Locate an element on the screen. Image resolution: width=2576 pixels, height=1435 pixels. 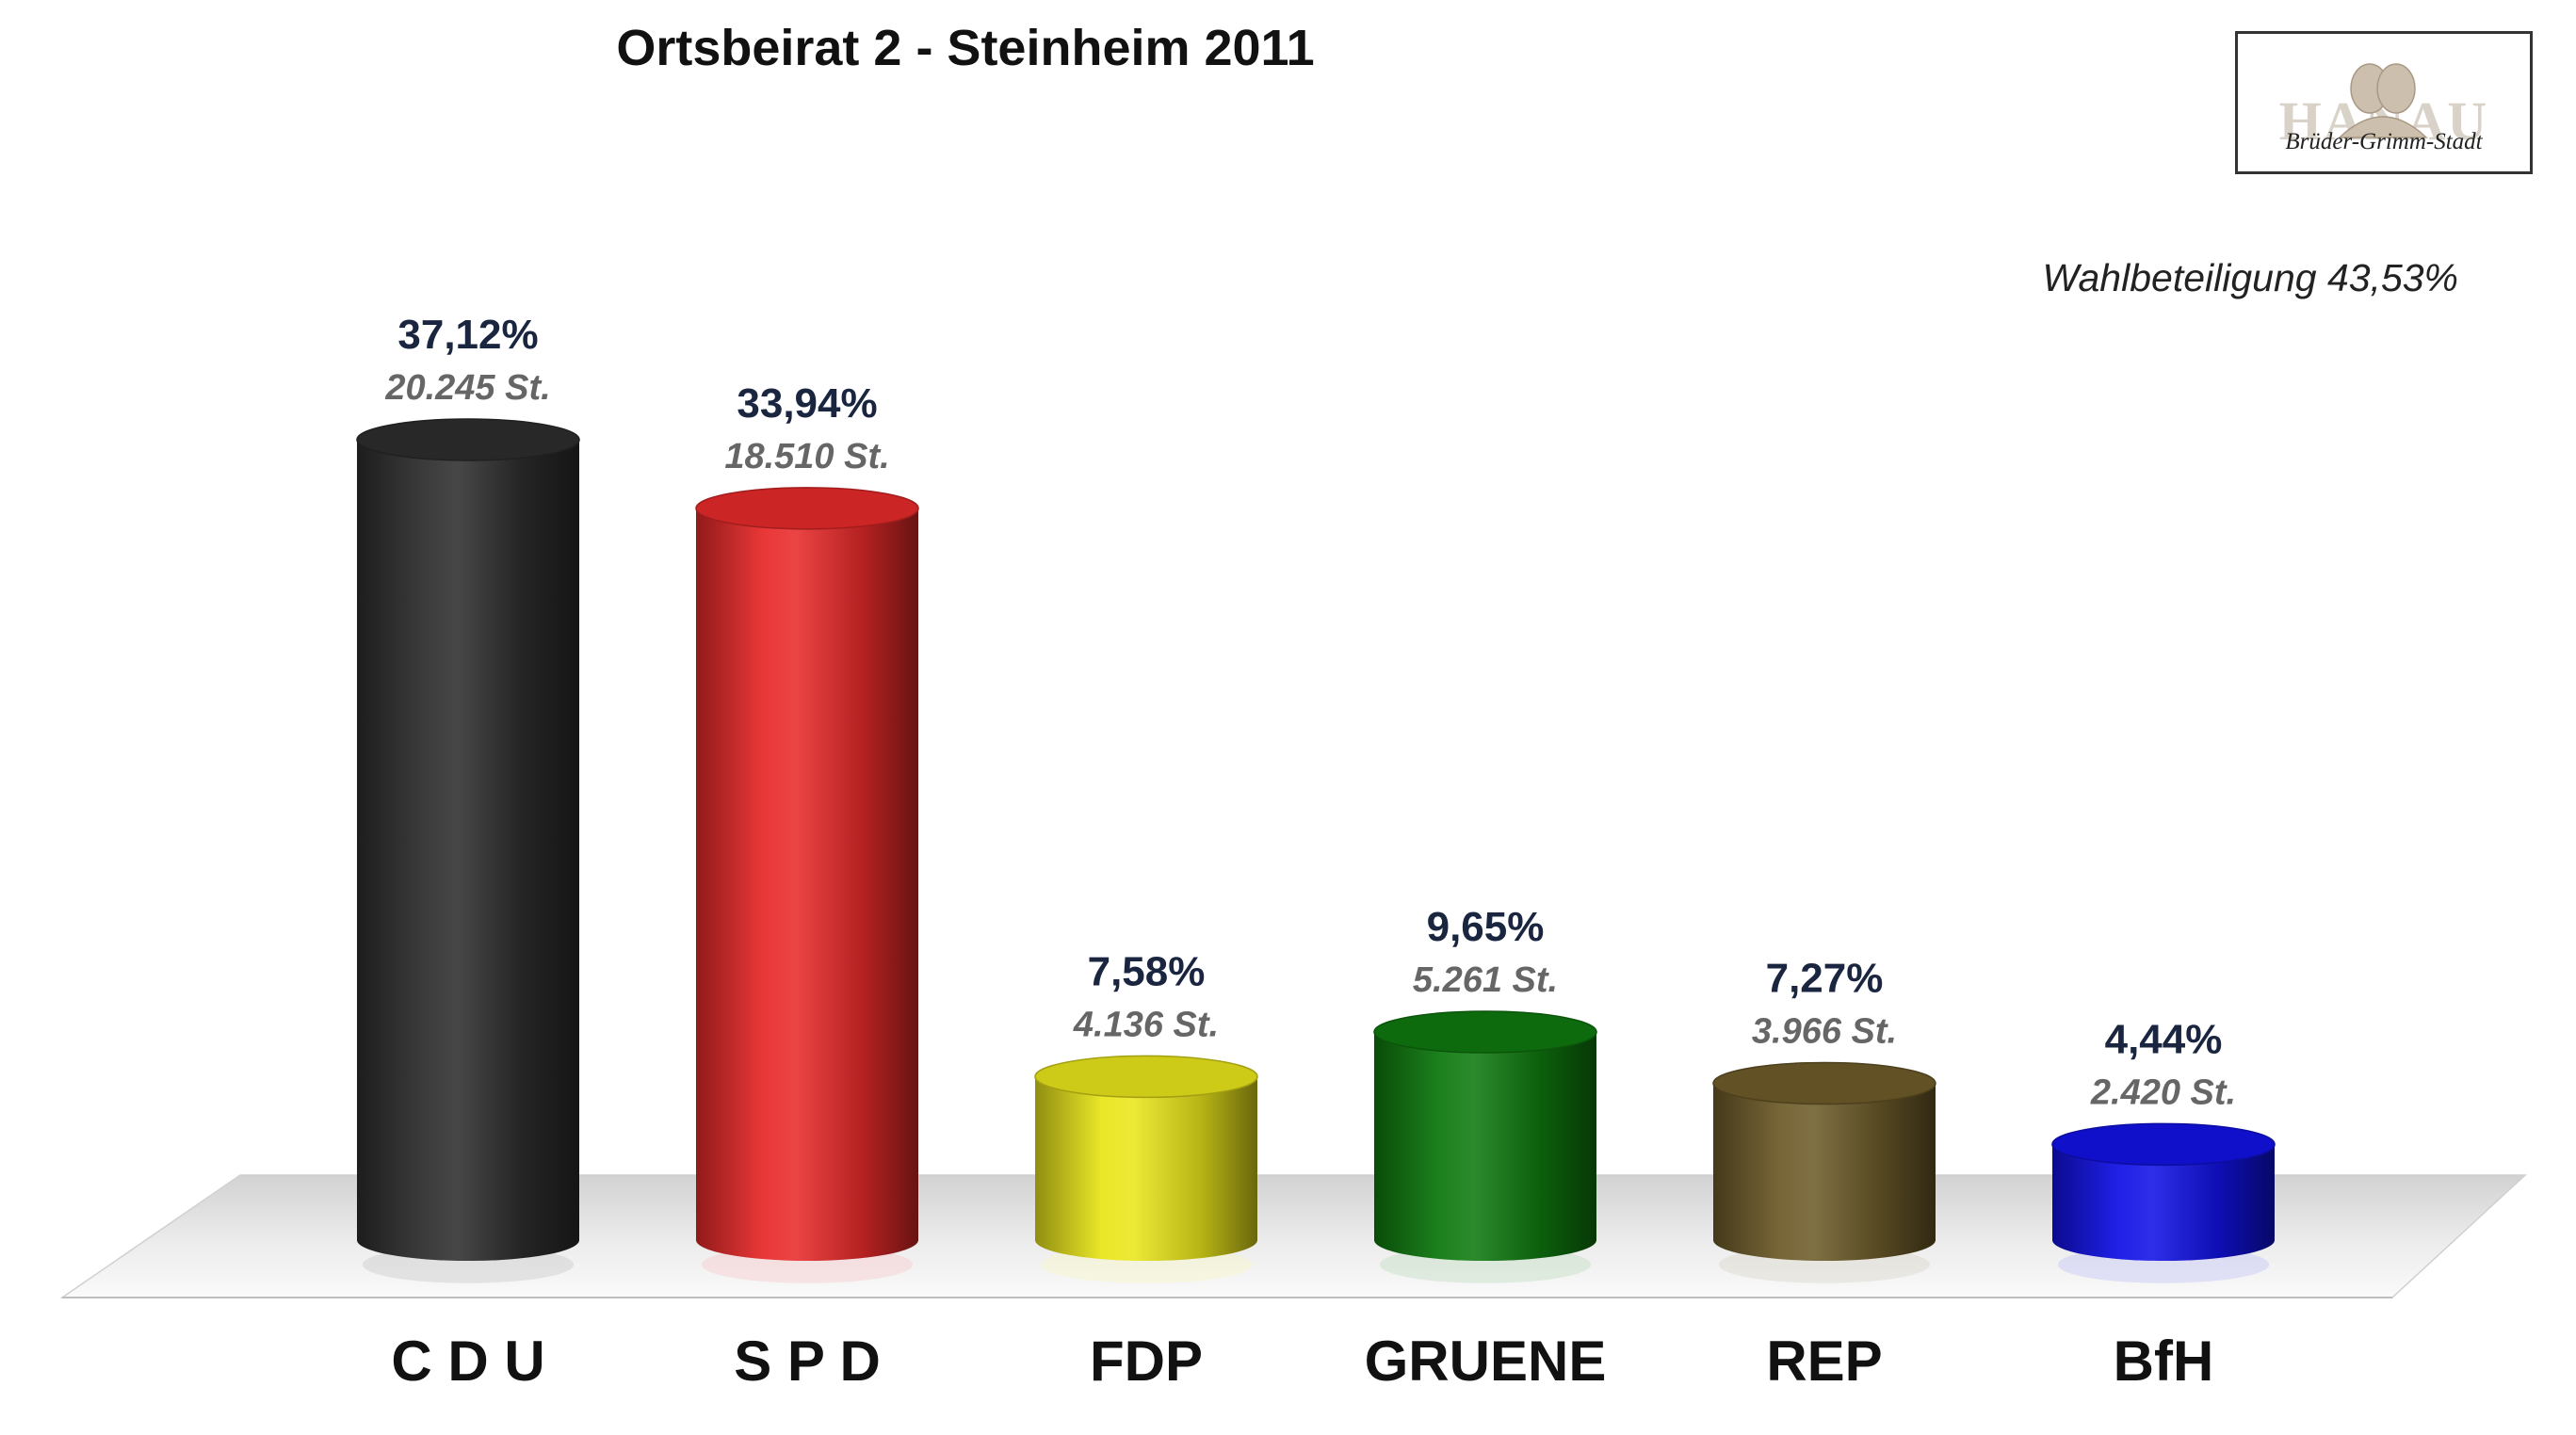
value-label: 7,27% is located at coordinates (1825, 979).